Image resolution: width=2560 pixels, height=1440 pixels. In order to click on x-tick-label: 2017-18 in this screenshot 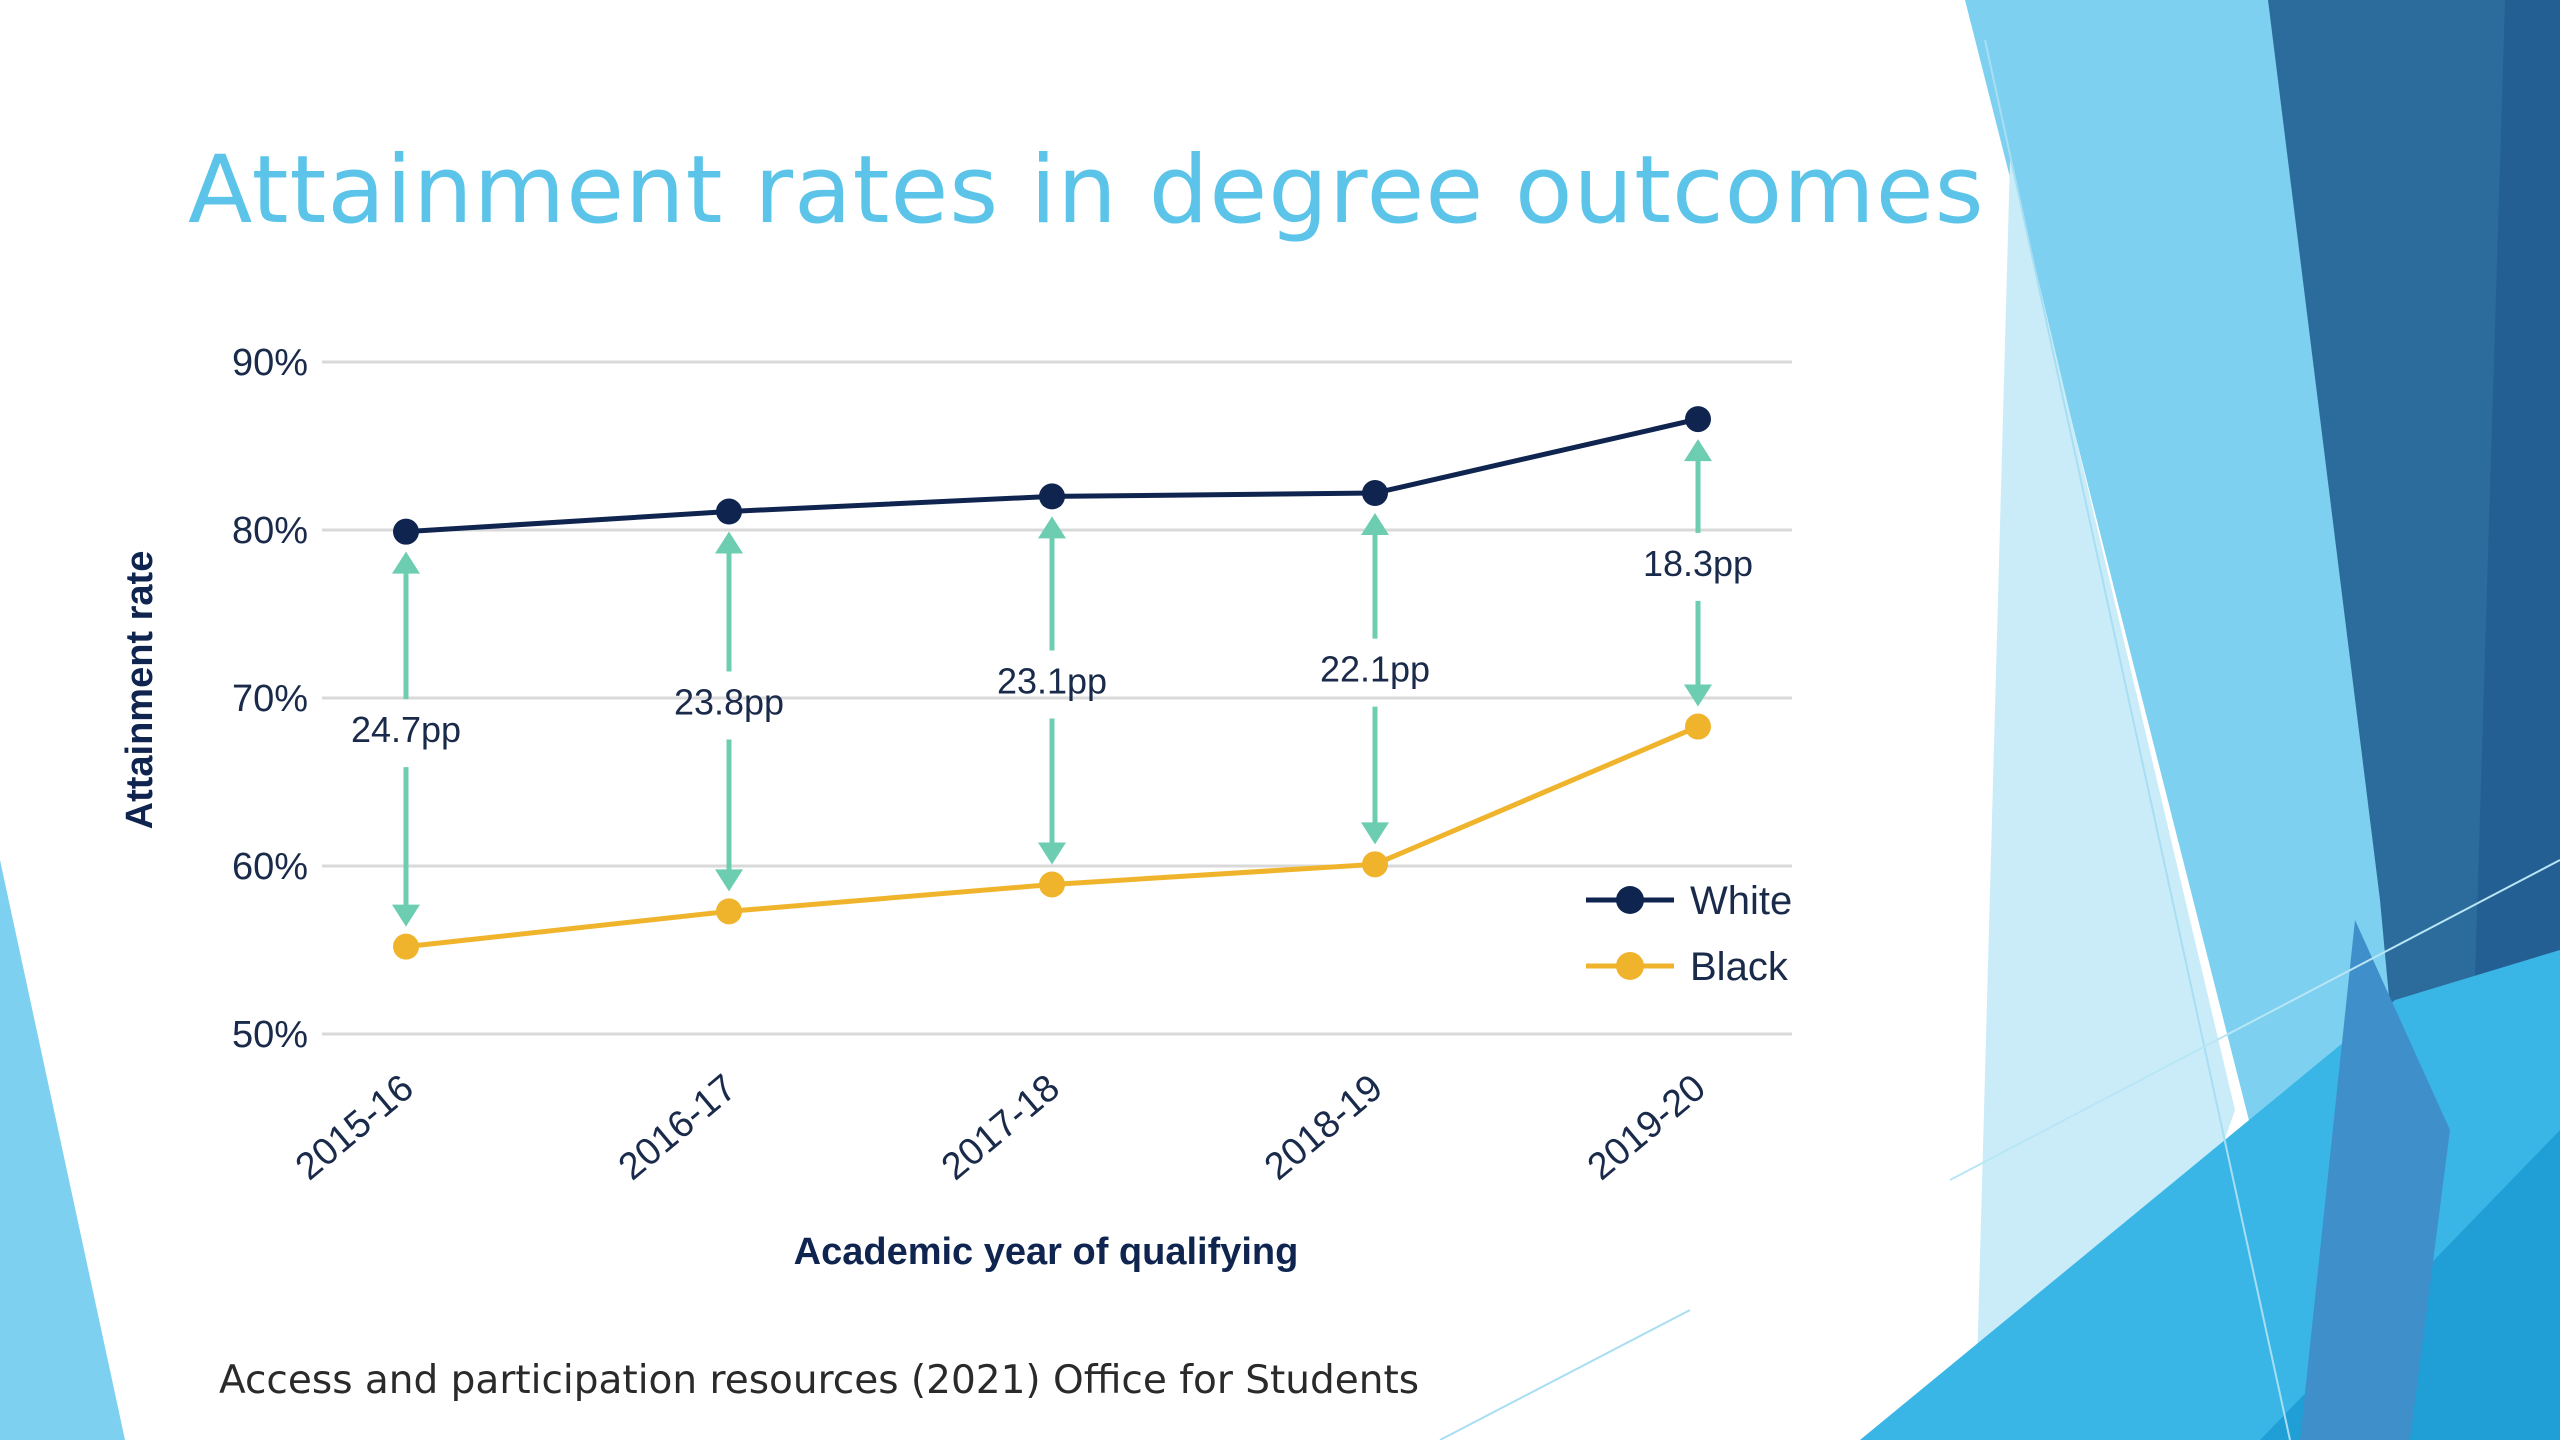, I will do `click(1001, 1128)`.